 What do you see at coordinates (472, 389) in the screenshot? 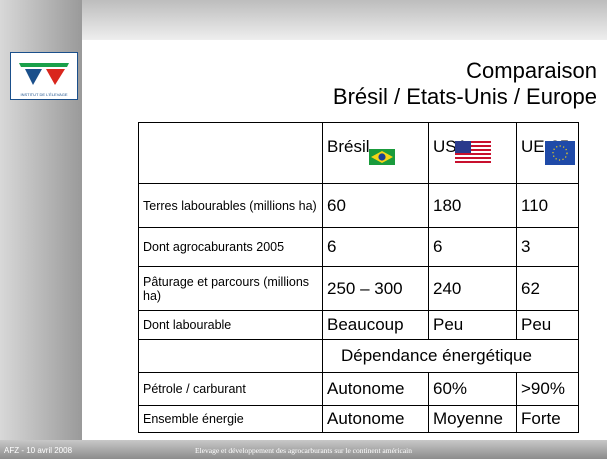
I see `cell: 60%` at bounding box center [472, 389].